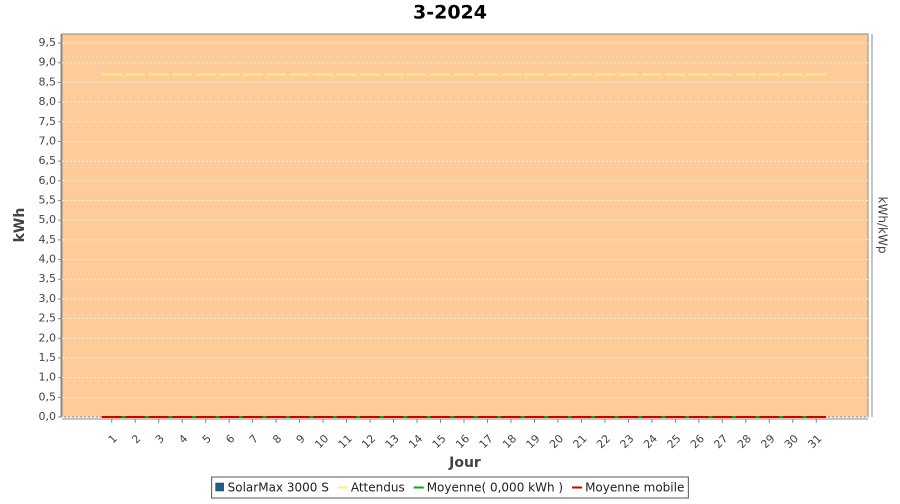  I want to click on x-axis-label: Jour, so click(464, 463).